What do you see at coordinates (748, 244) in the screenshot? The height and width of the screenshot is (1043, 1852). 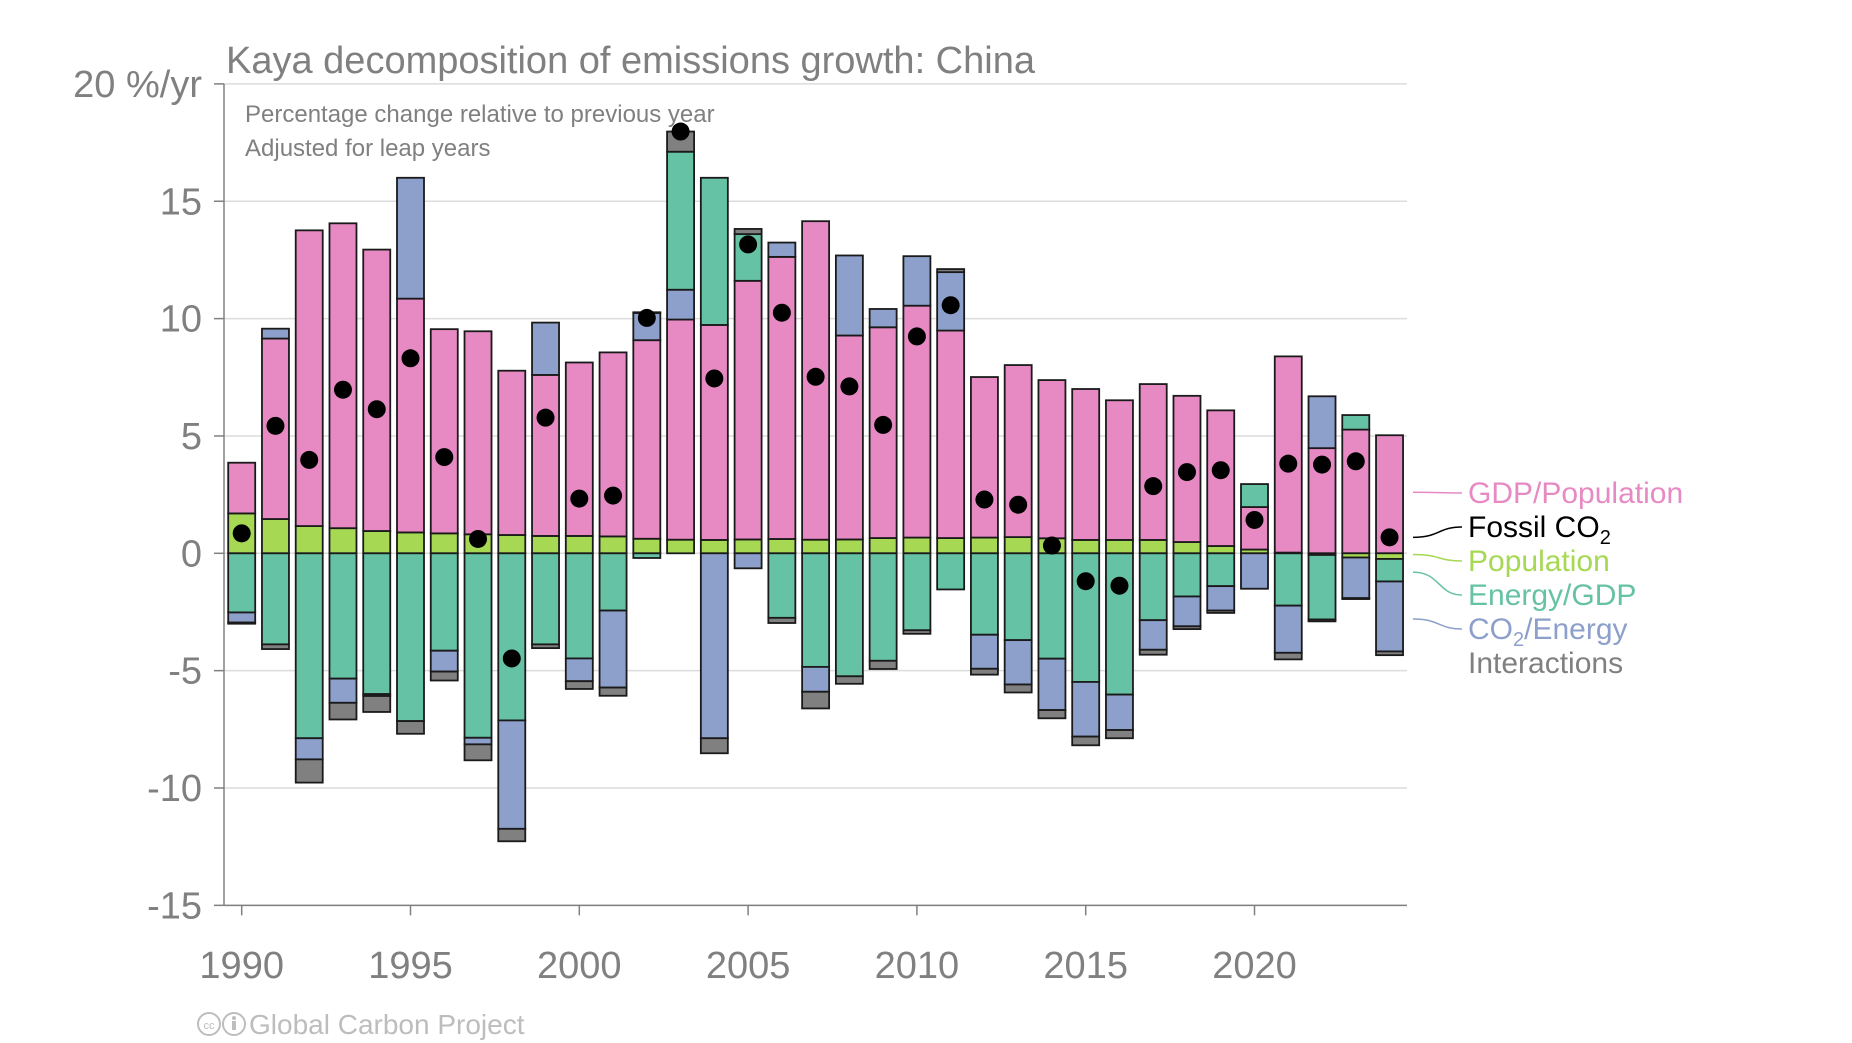 I see `fossil-co2-point-2005` at bounding box center [748, 244].